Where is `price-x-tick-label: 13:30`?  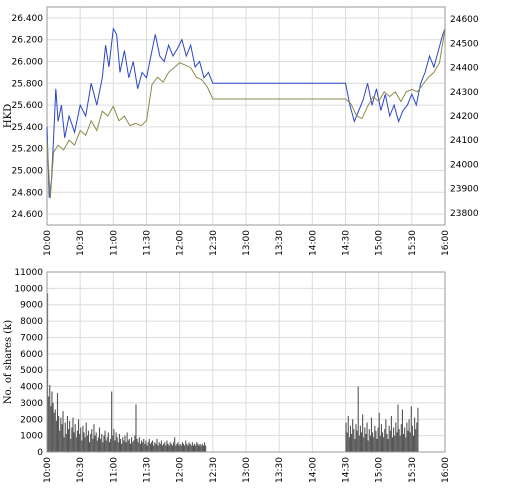 price-x-tick-label: 13:30 is located at coordinates (280, 243).